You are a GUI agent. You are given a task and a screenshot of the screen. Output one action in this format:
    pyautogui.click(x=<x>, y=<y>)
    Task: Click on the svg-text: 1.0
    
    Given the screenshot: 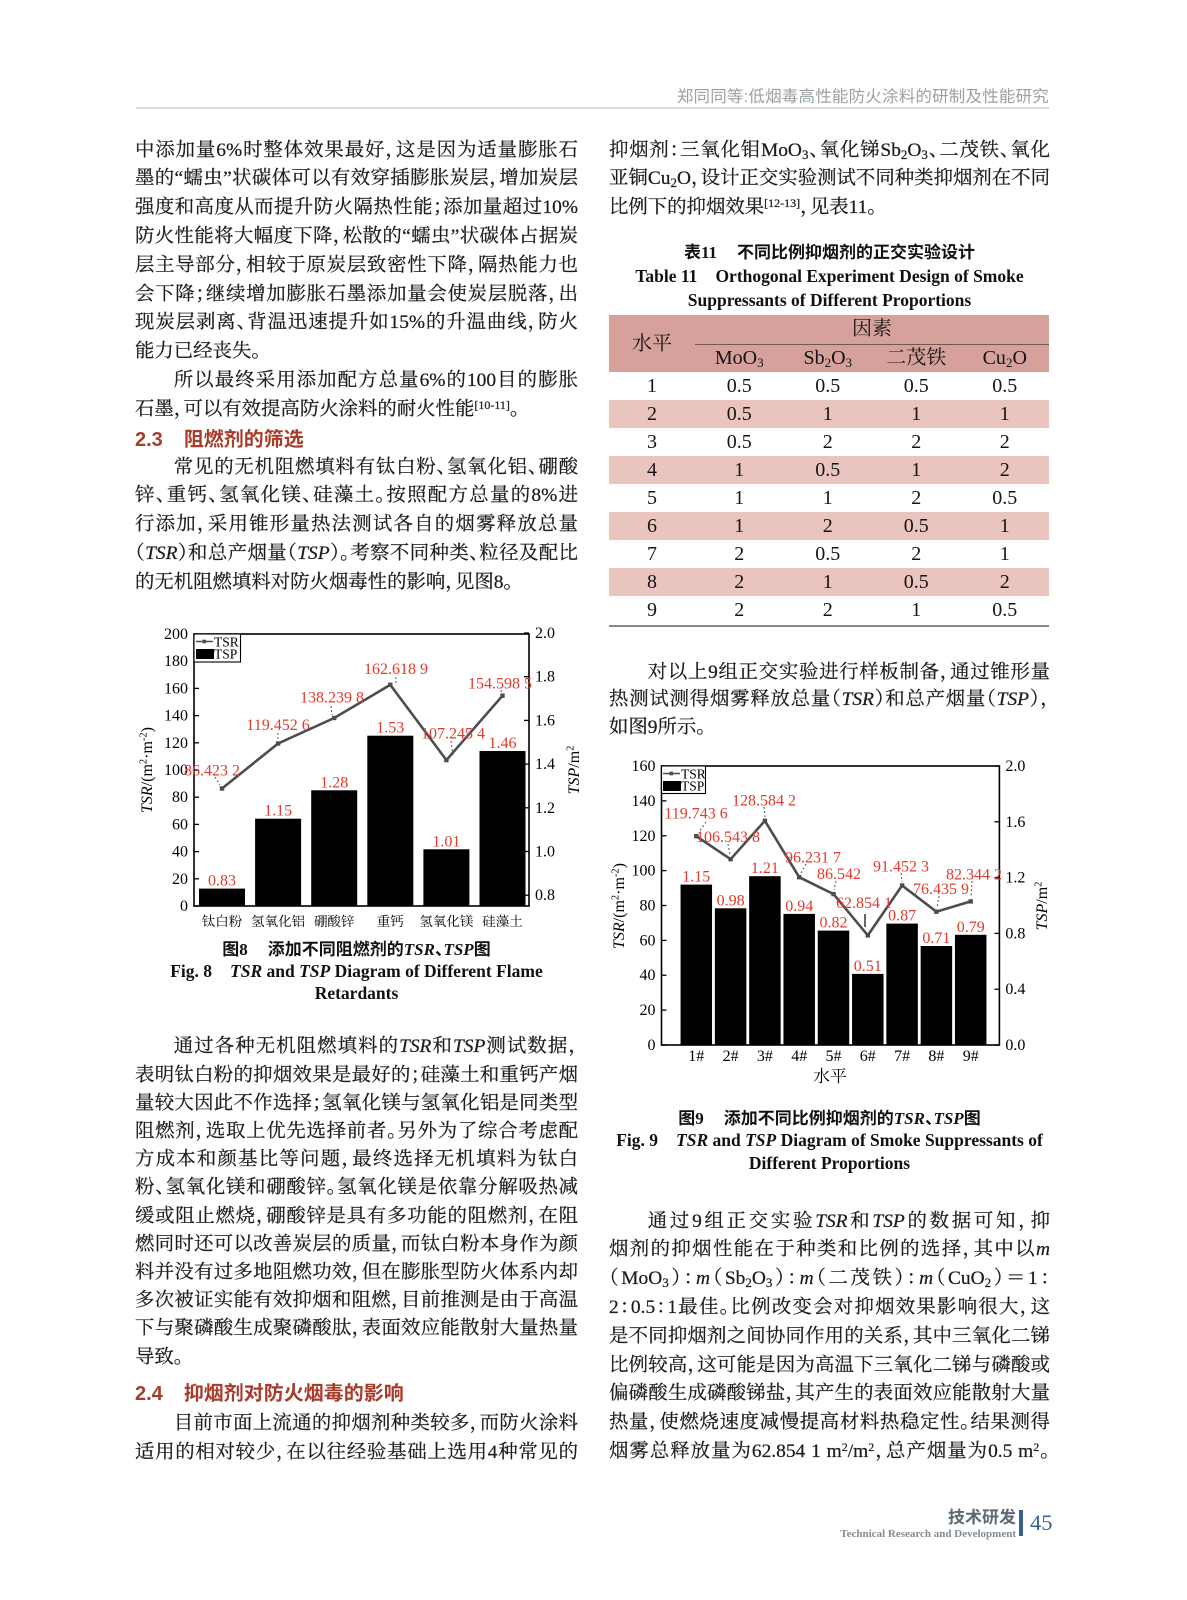 What is the action you would take?
    pyautogui.click(x=545, y=852)
    